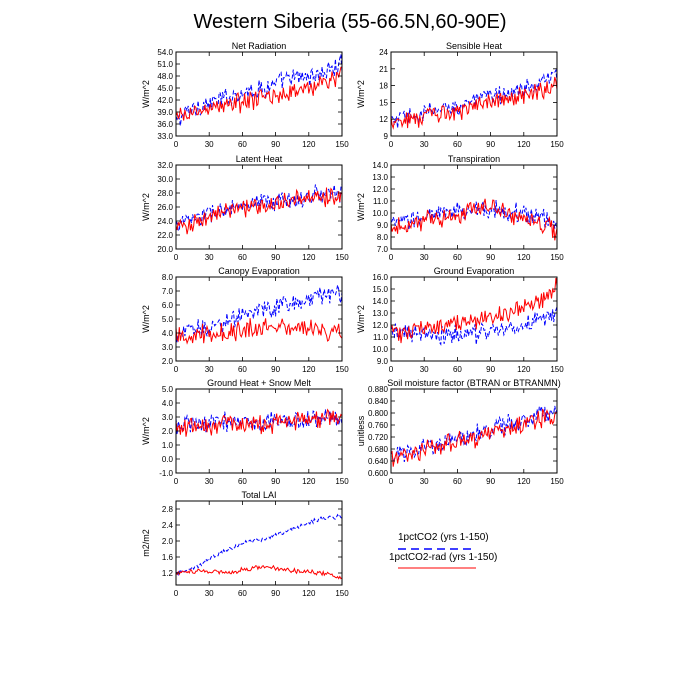 The height and width of the screenshot is (700, 700). What do you see at coordinates (378, 449) in the screenshot?
I see `y-tick-label: 0.680` at bounding box center [378, 449].